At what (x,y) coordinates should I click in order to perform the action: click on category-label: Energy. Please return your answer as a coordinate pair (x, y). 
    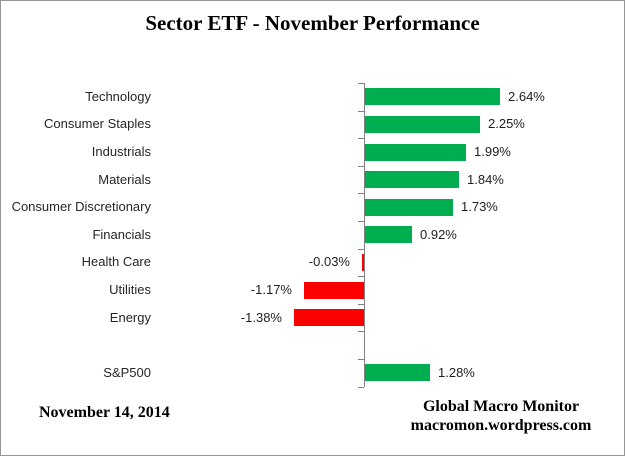
    Looking at the image, I should click on (130, 317).